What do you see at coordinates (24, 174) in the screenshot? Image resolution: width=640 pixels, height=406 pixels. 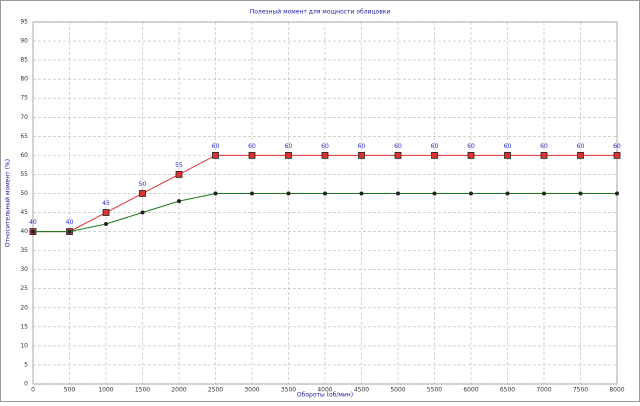 I see `y-tick-label: 55` at bounding box center [24, 174].